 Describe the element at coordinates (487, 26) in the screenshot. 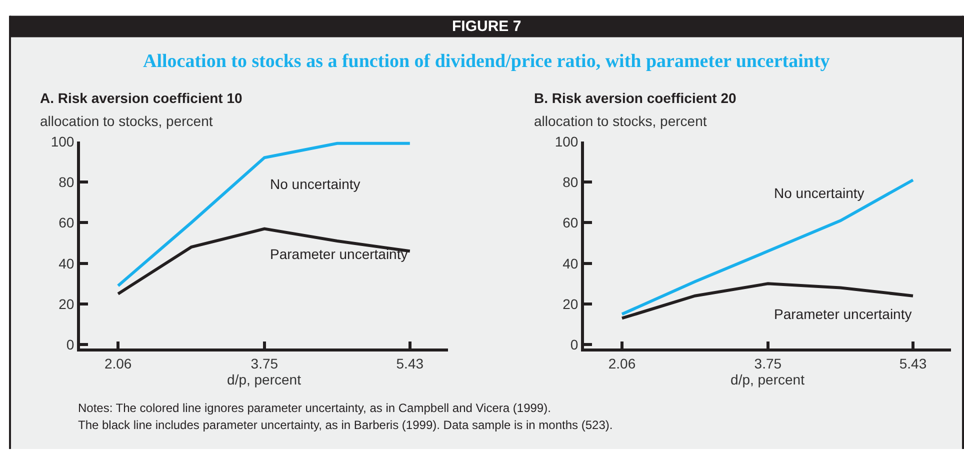

I see `caption: FIGURE 7` at that location.